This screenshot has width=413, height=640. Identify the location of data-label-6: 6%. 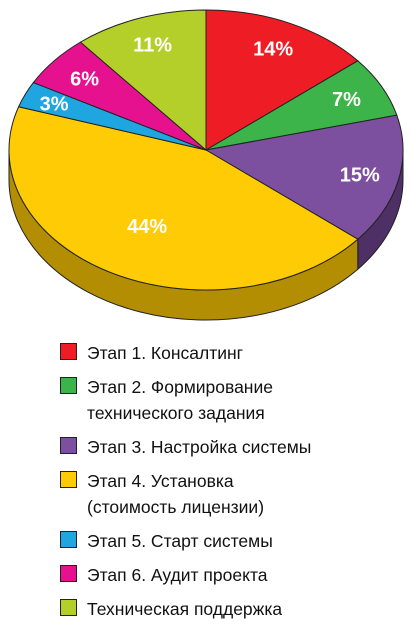
(84, 80).